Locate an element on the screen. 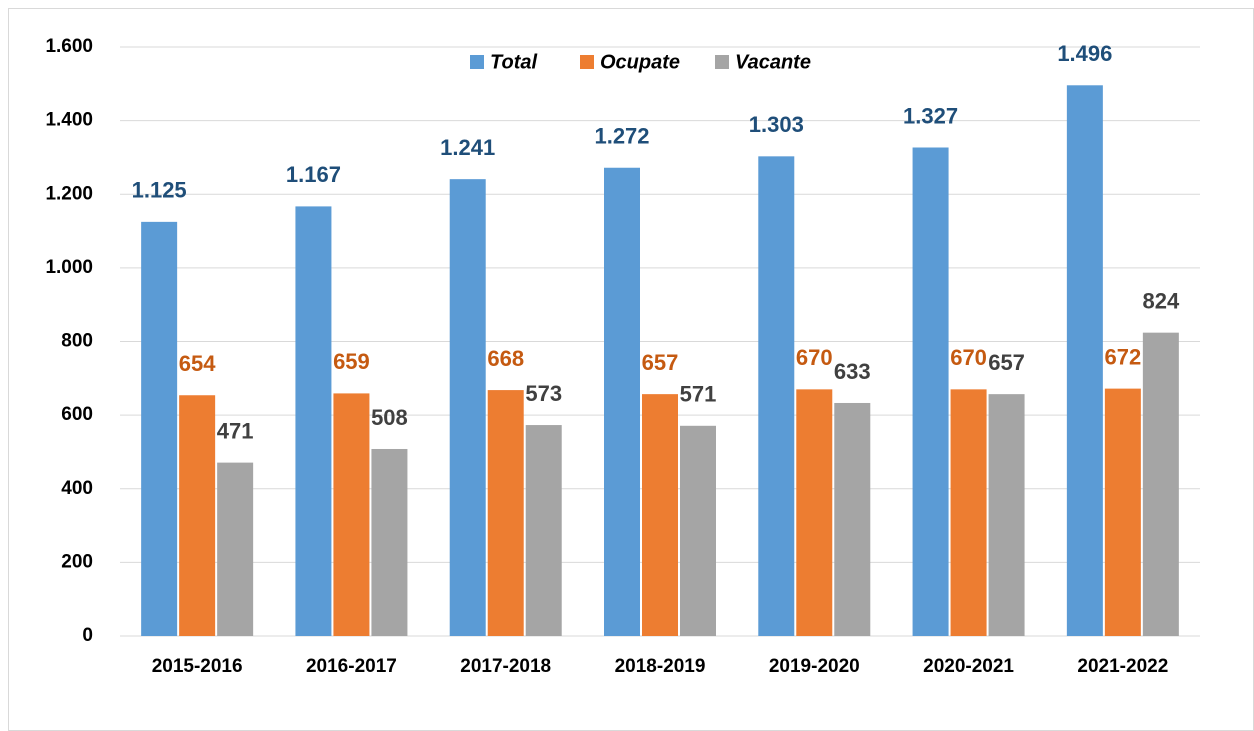 The image size is (1254, 731). y-tick-label: 0 is located at coordinates (87, 635).